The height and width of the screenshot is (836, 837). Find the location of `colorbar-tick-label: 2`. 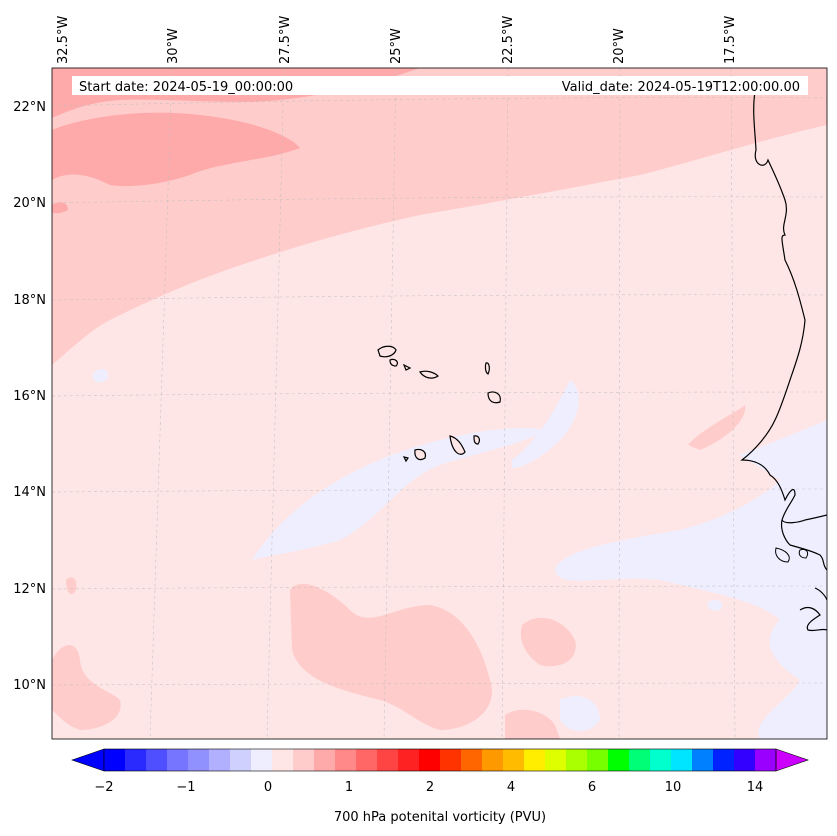

colorbar-tick-label: 2 is located at coordinates (430, 787).